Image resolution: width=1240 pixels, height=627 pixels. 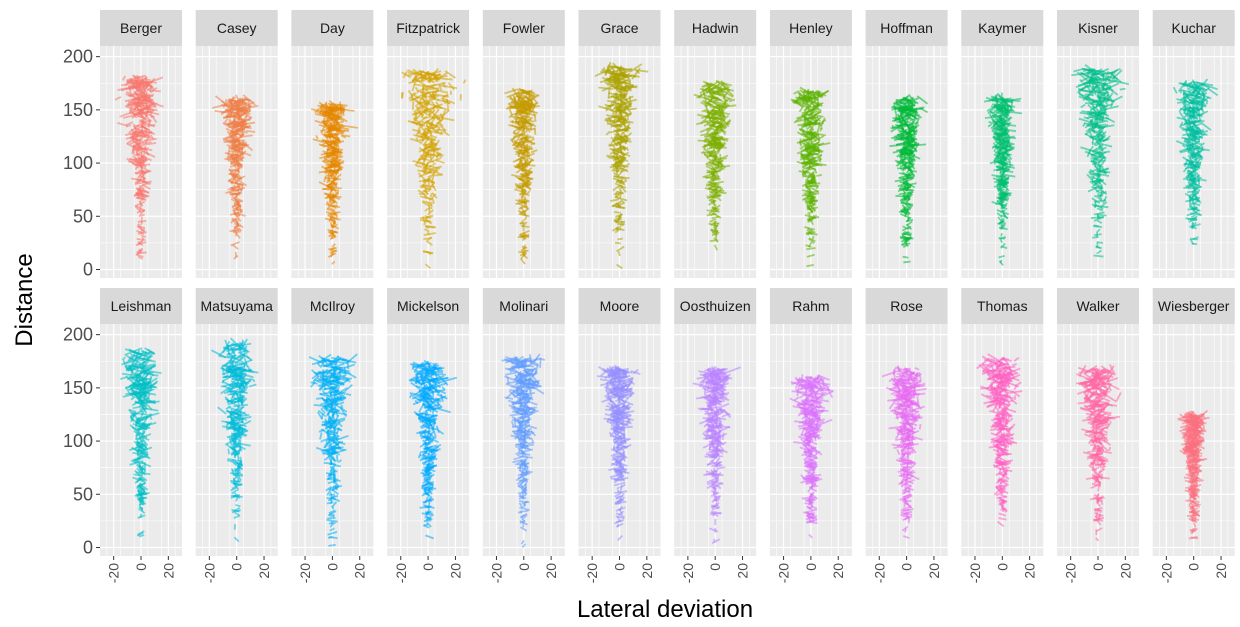 I want to click on facet-strip-label: Day, so click(x=332, y=28).